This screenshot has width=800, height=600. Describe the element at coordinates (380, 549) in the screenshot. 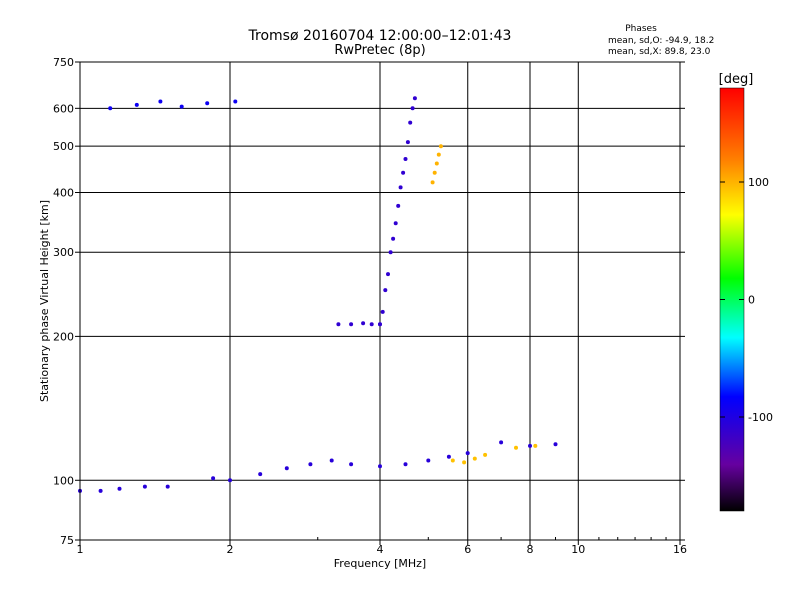

I see `x-tick-label: 4` at that location.